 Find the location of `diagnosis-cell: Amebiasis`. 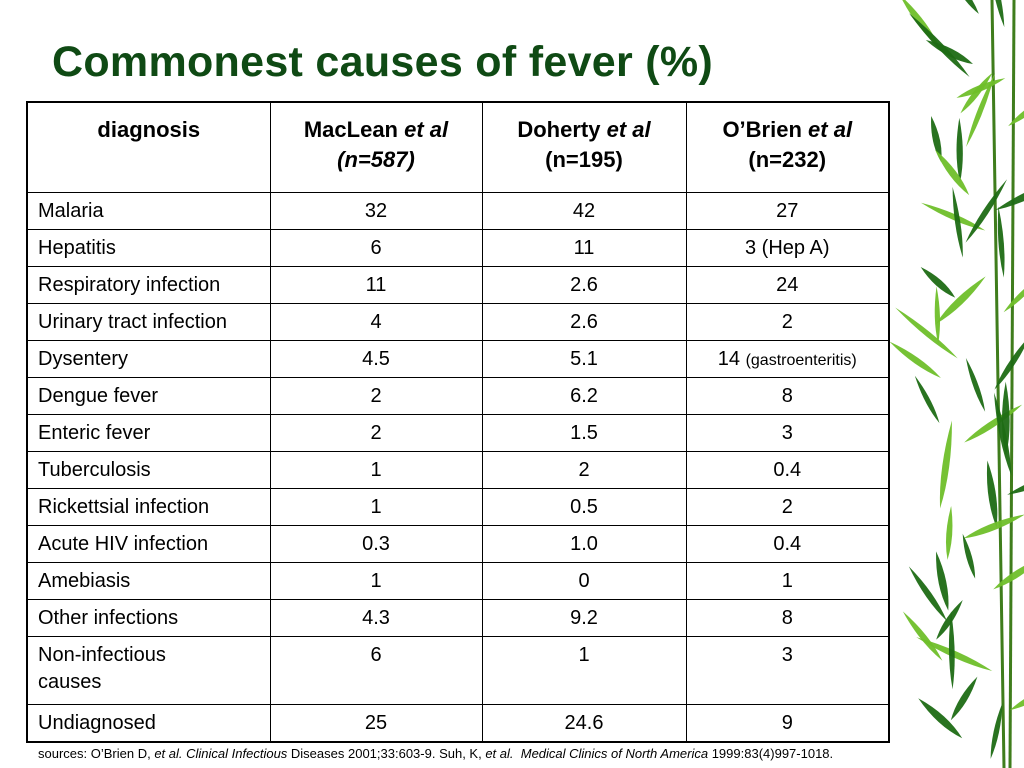

diagnosis-cell: Amebiasis is located at coordinates (148, 581).